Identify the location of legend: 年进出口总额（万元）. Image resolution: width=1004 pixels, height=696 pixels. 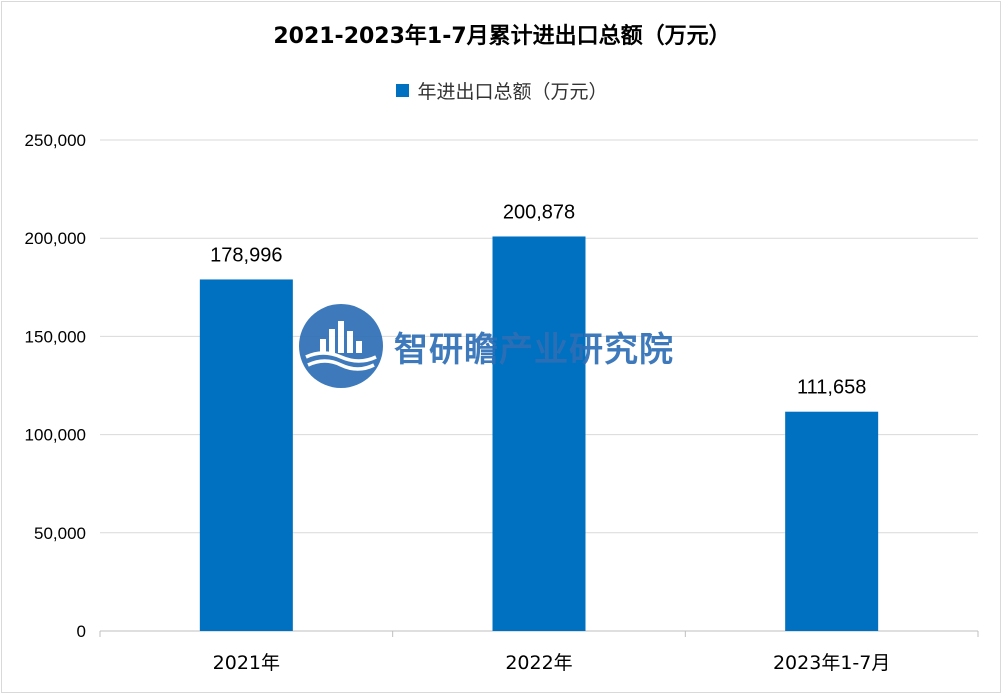
(502, 90).